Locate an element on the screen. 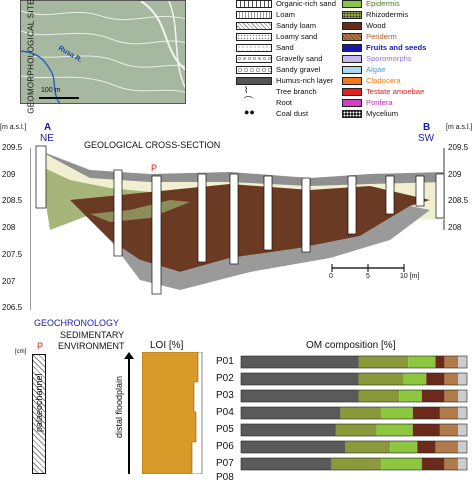  root-icon: ⌒ is located at coordinates (249, 101).